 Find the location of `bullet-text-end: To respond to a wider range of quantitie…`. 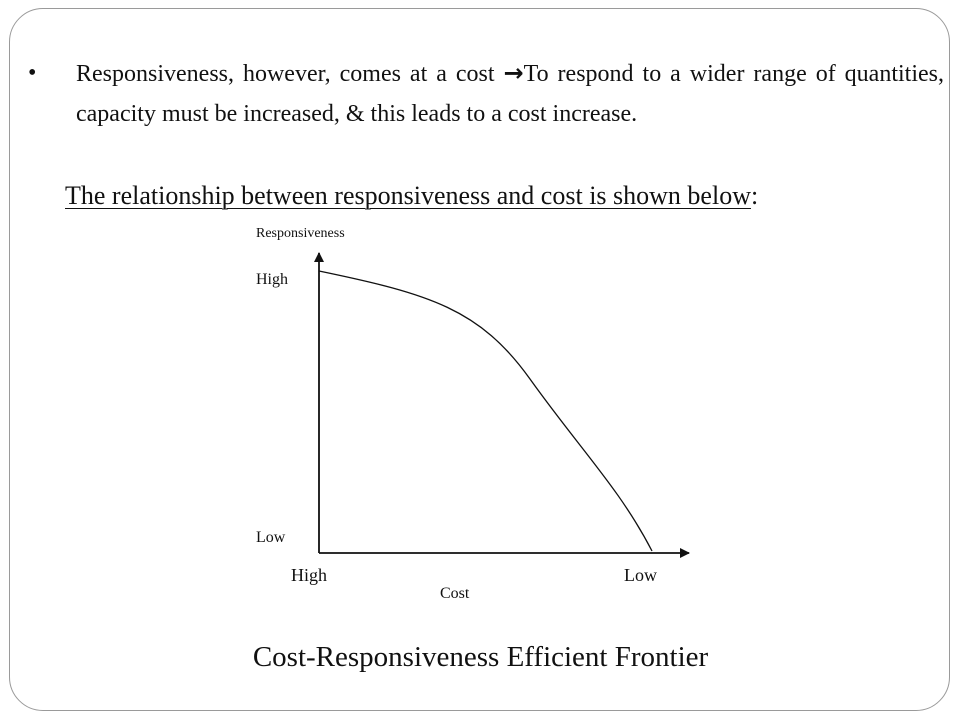

bullet-text-end: To respond to a wider range of quantitie… is located at coordinates (510, 94).